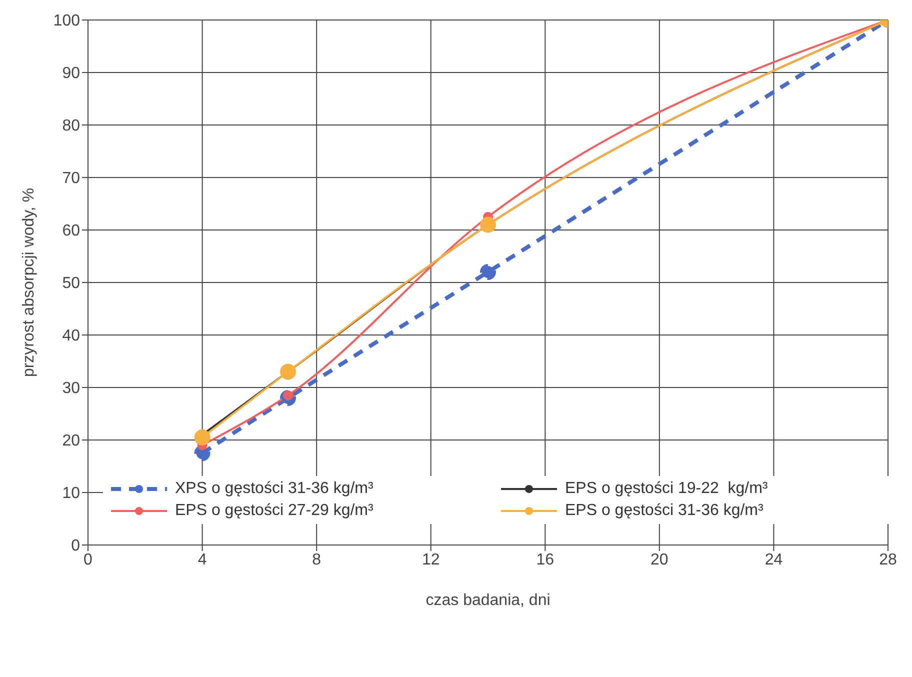 This screenshot has width=912, height=677. What do you see at coordinates (75, 546) in the screenshot?
I see `y-tick-label: 0` at bounding box center [75, 546].